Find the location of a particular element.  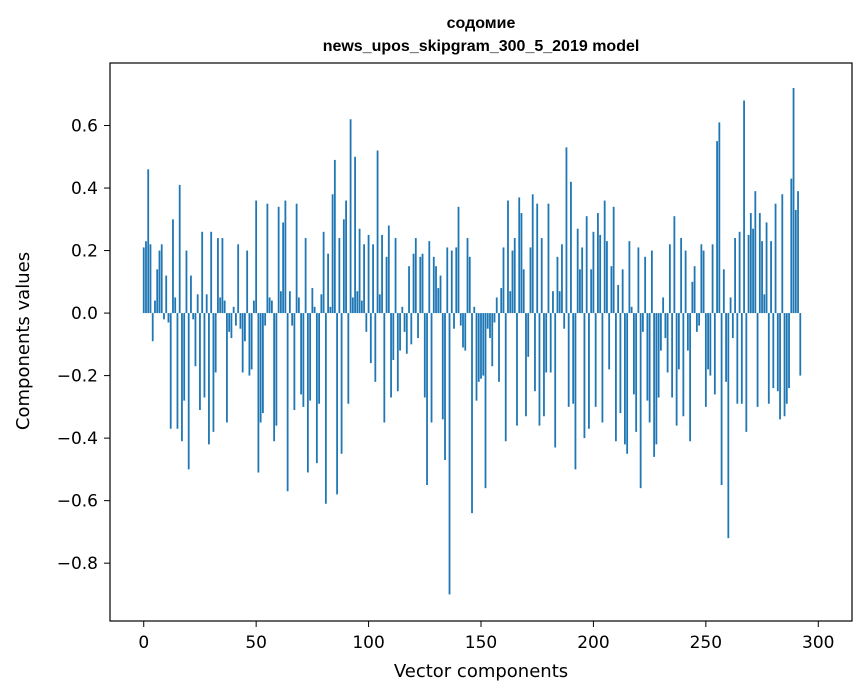

x-tick-label: 100 is located at coordinates (368, 643).